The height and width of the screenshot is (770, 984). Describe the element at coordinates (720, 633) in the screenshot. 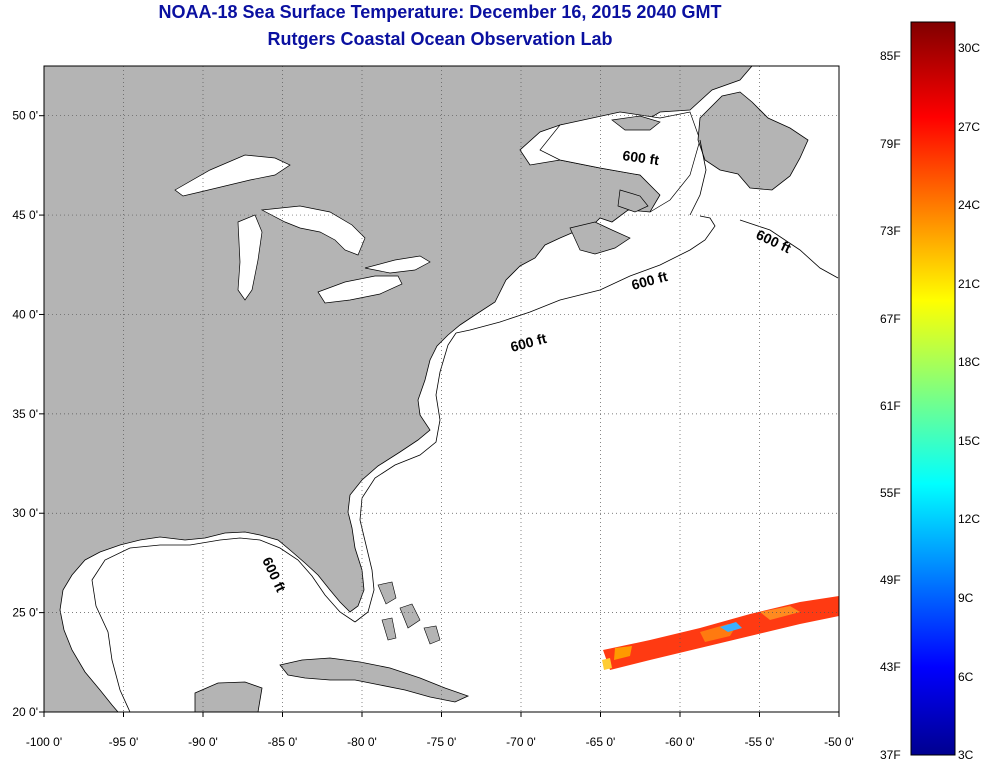

I see `sst-swath` at that location.